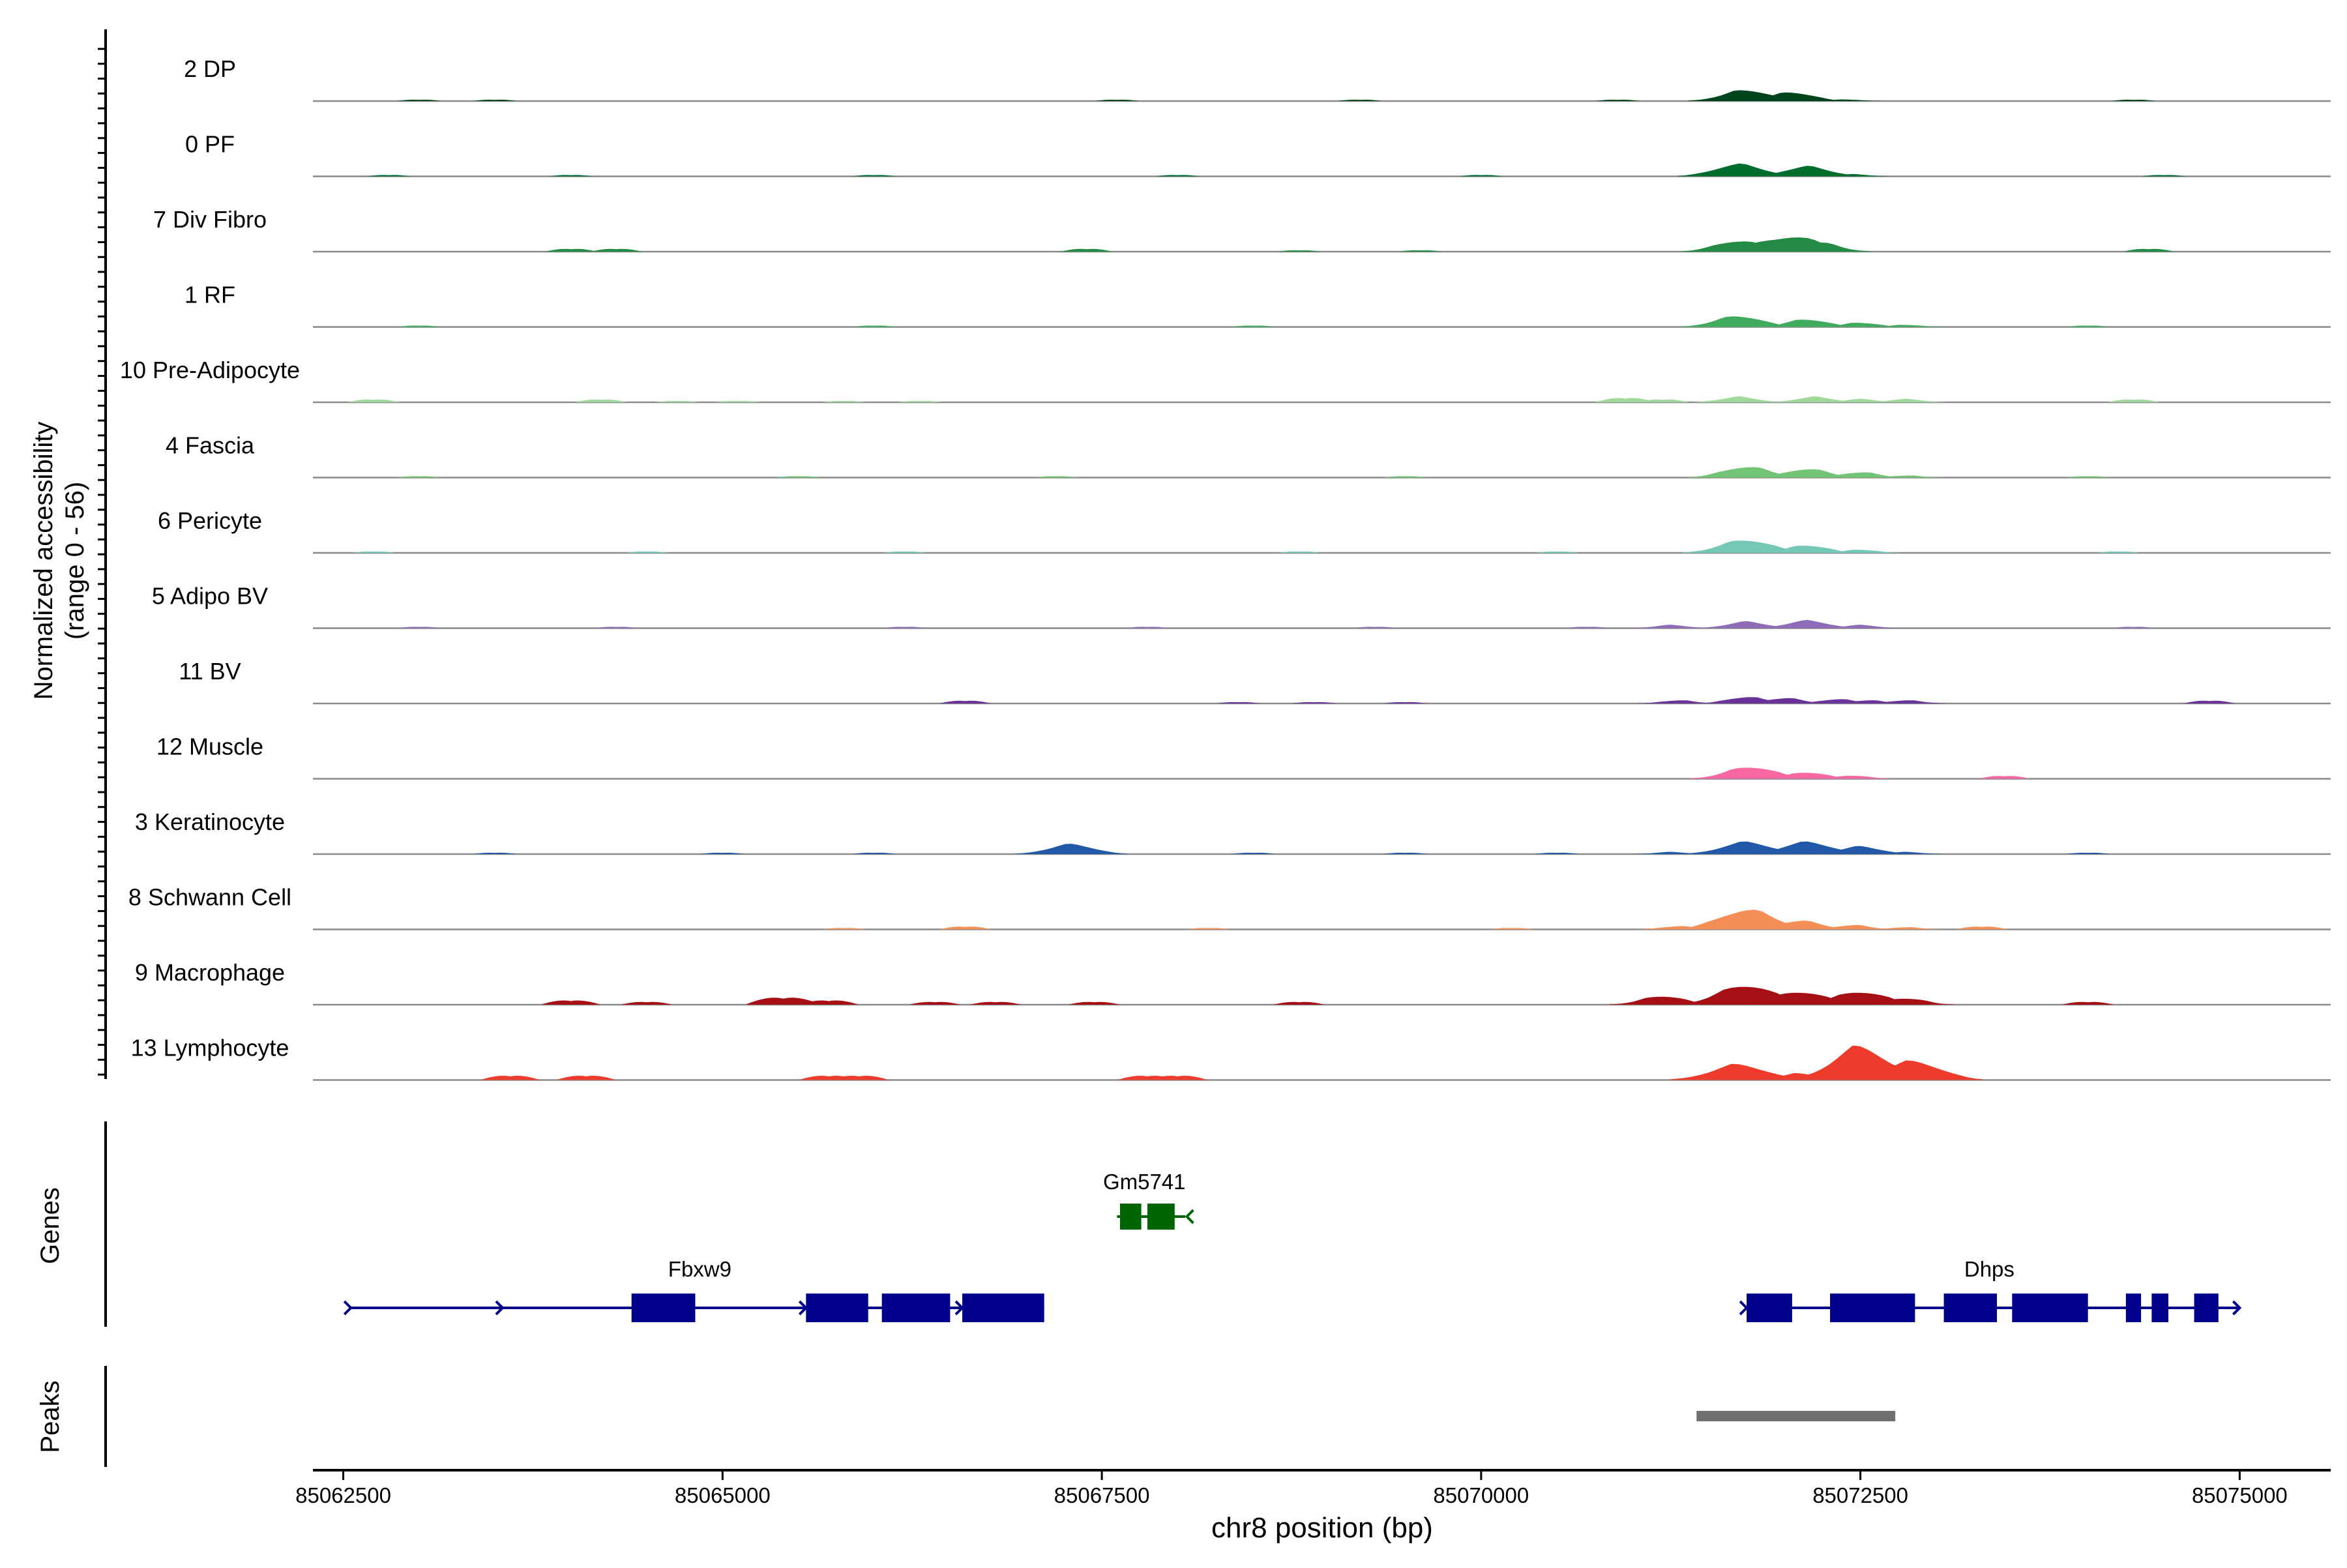  What do you see at coordinates (210, 295) in the screenshot?
I see `track-label: 1 RF` at bounding box center [210, 295].